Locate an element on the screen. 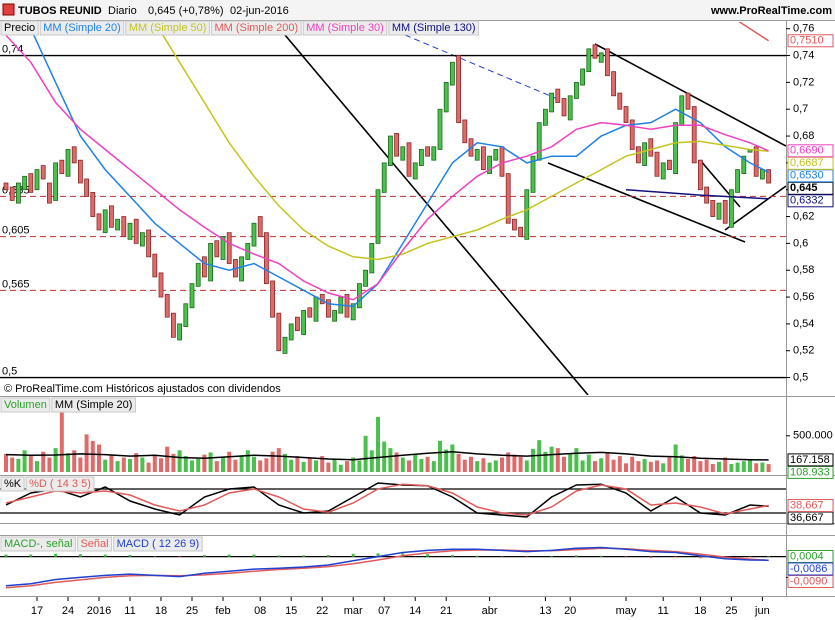  value-label: 36,667 is located at coordinates (807, 518).